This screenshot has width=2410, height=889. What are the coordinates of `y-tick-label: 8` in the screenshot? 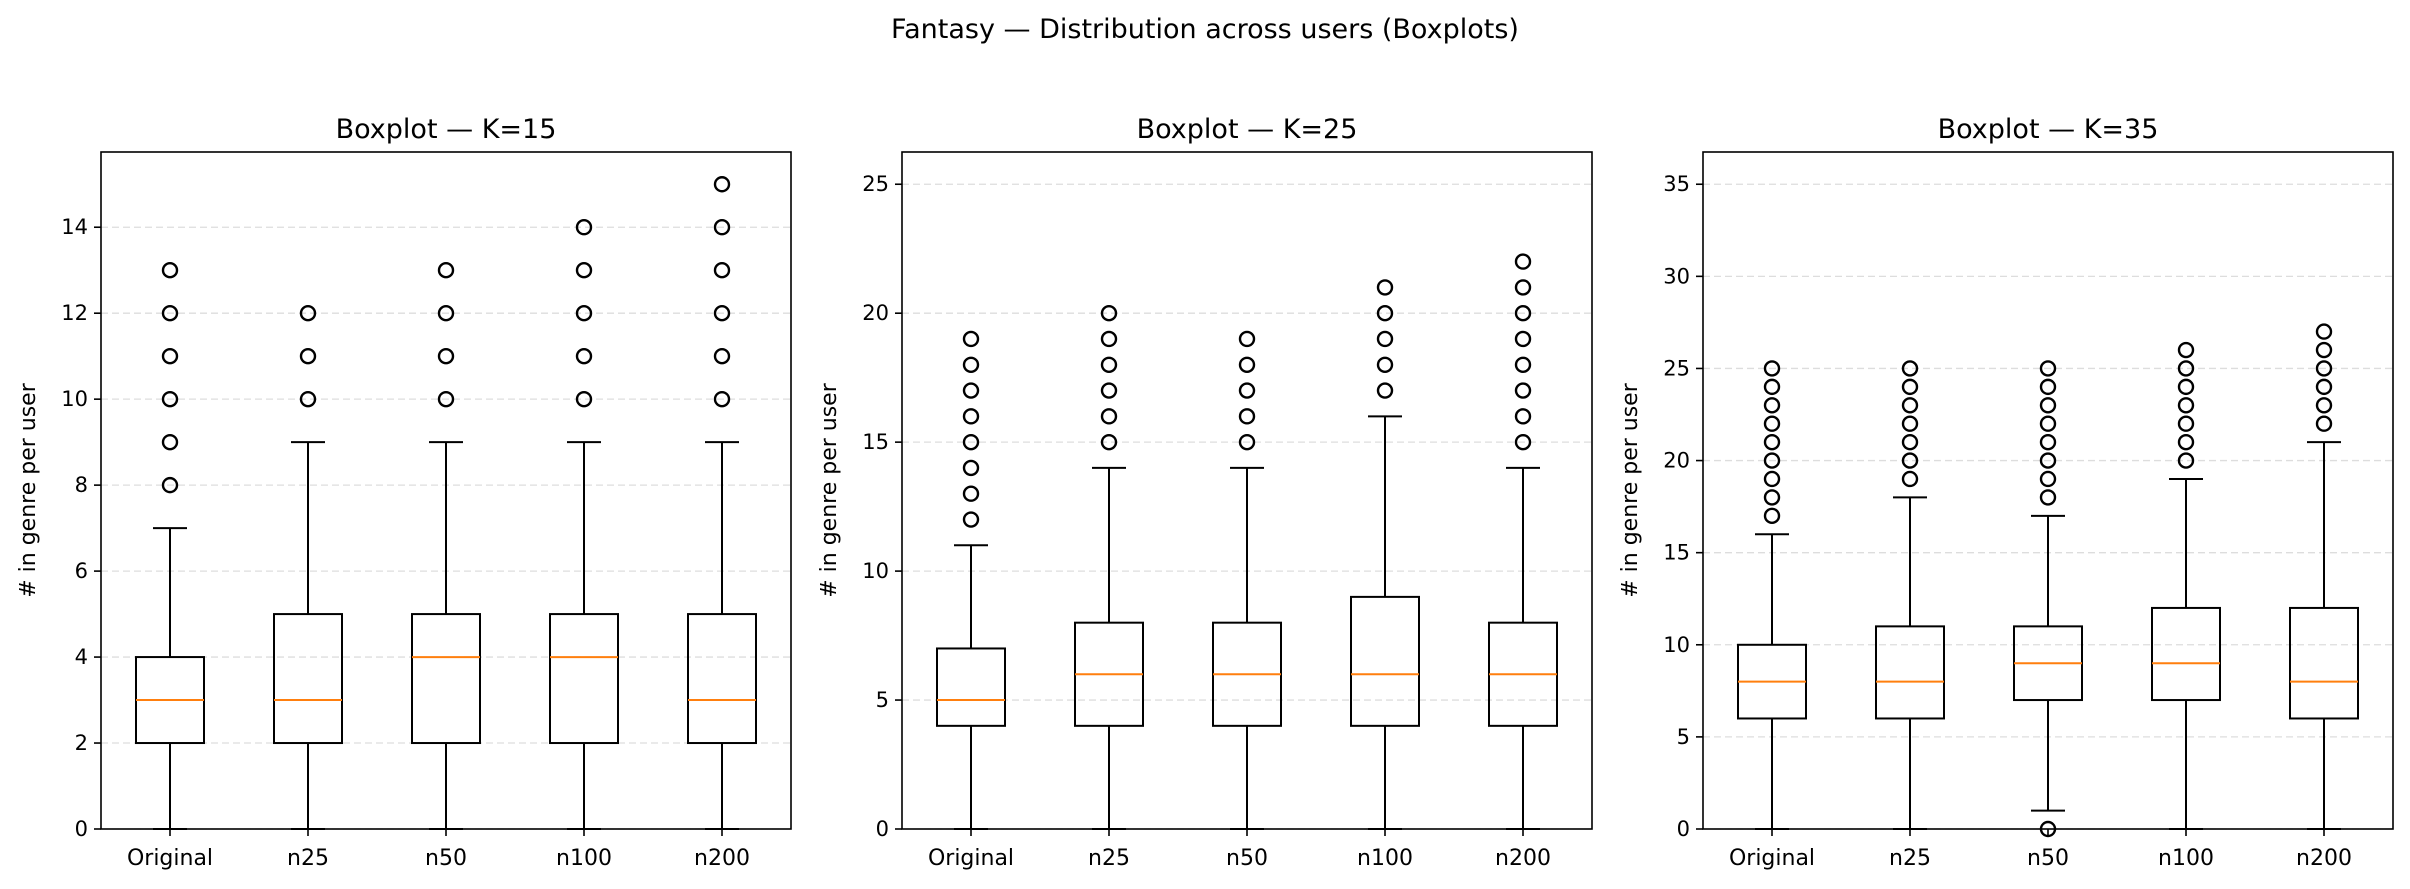 It's located at (81, 485).